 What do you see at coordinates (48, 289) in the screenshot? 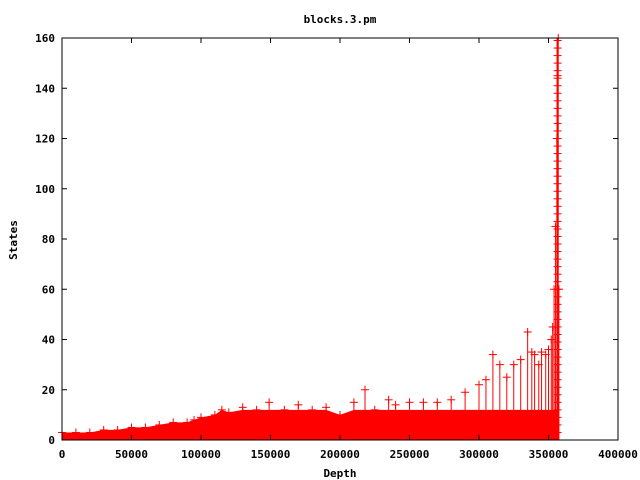
I see `y-tick-label: 60` at bounding box center [48, 289].